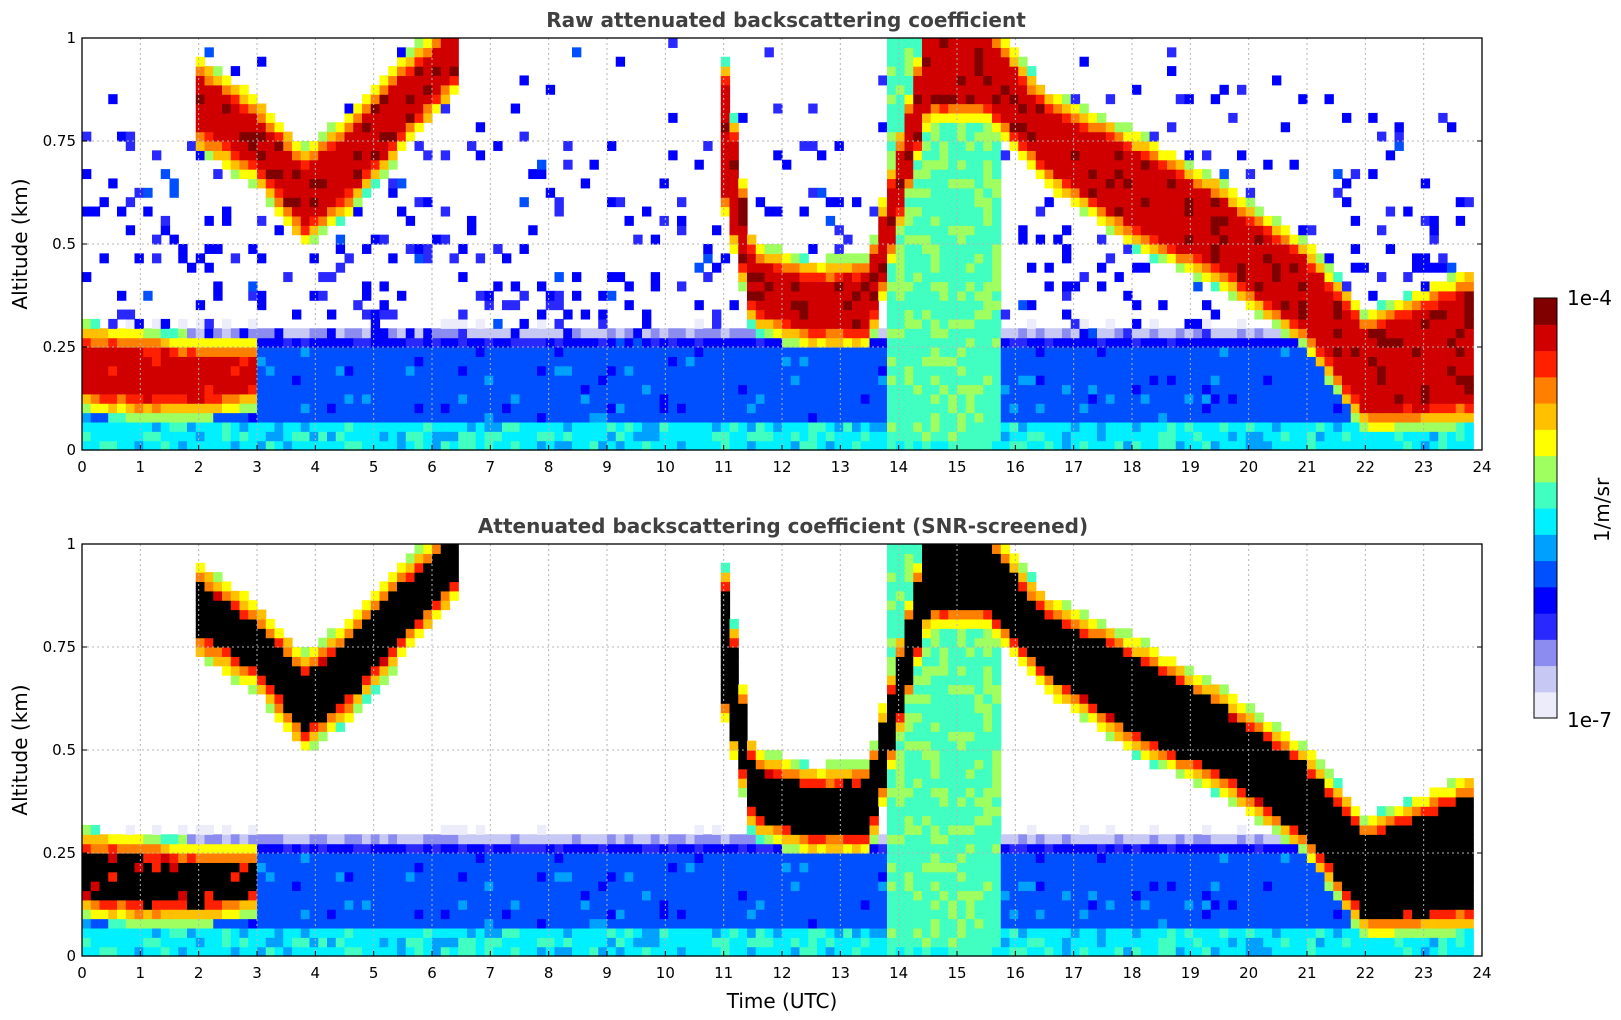 Image resolution: width=1621 pixels, height=1020 pixels. What do you see at coordinates (1131, 467) in the screenshot?
I see `x-tick-label: 18` at bounding box center [1131, 467].